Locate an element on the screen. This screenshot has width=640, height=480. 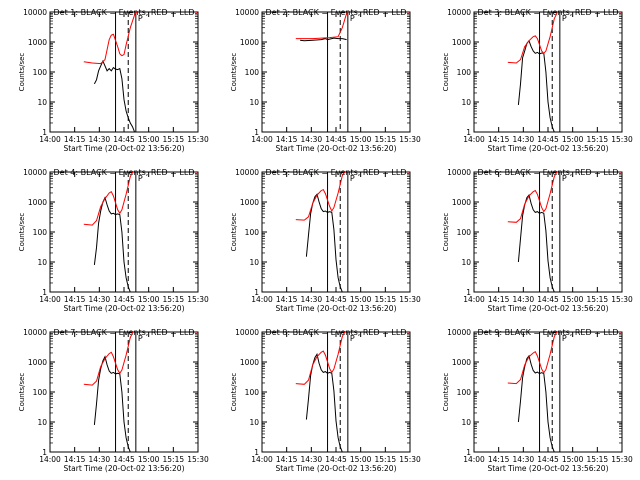
plot-area: PC is located at coordinates (573, 392).